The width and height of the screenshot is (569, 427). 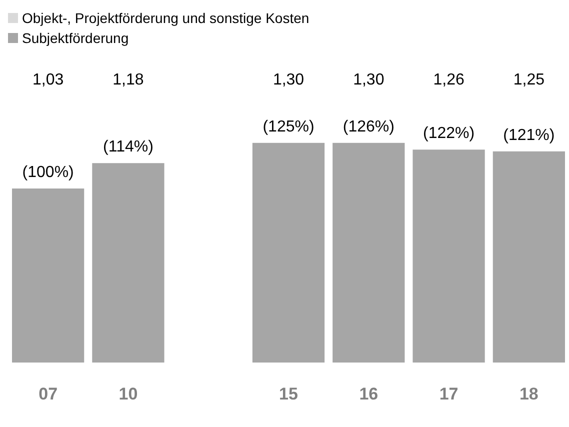 What do you see at coordinates (528, 394) in the screenshot?
I see `x-tick-label: 18` at bounding box center [528, 394].